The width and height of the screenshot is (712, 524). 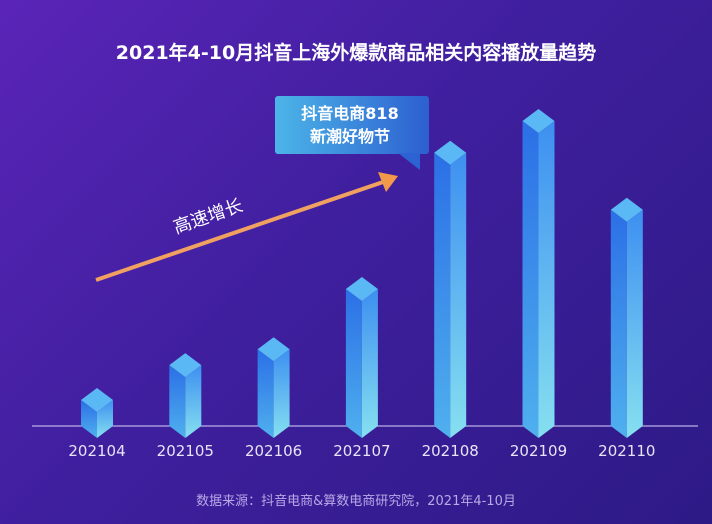 I want to click on arrow-head-icon, so click(x=388, y=182).